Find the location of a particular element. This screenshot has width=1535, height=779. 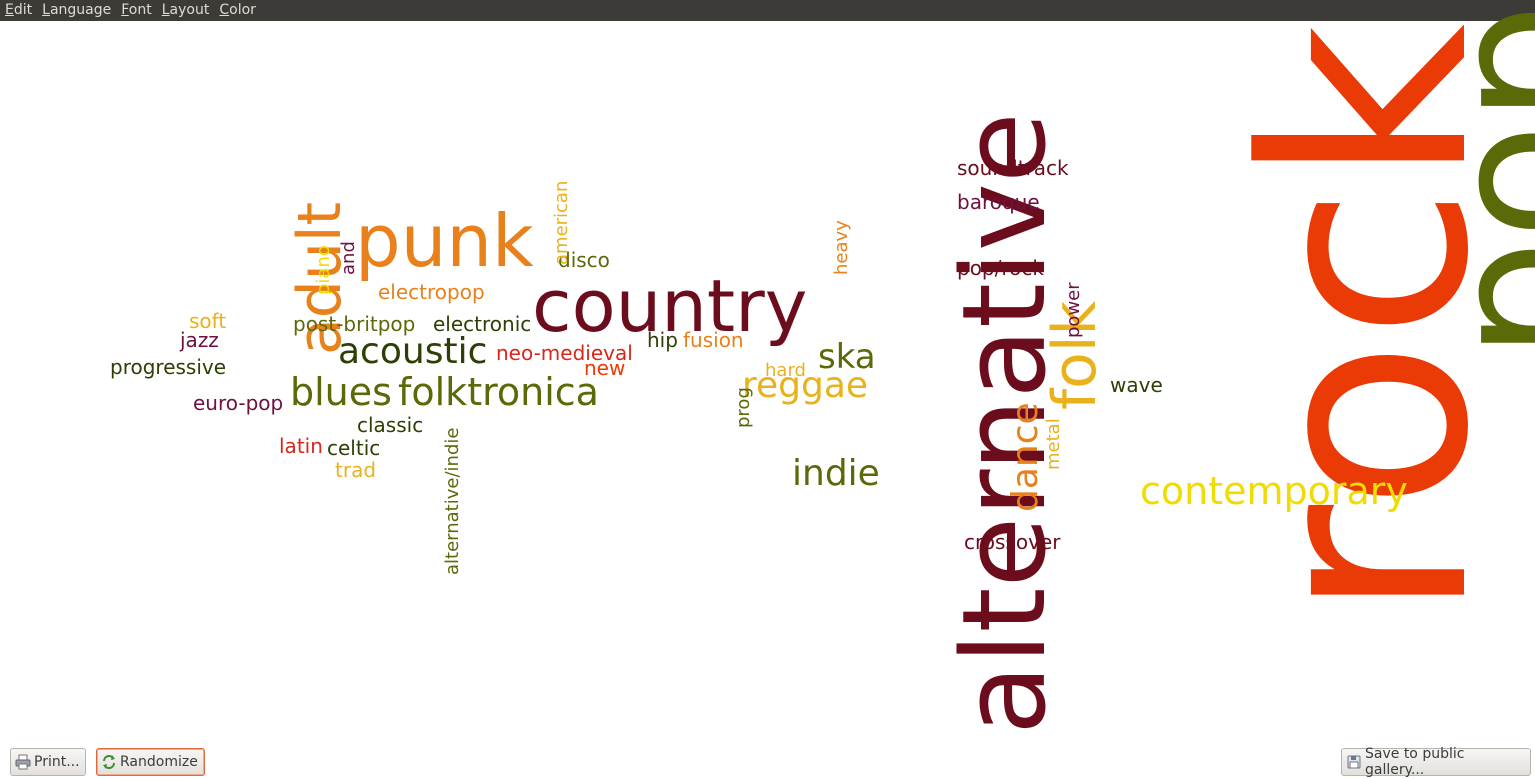

cloud-word-neo-medieval: neo-medieval is located at coordinates (564, 353).